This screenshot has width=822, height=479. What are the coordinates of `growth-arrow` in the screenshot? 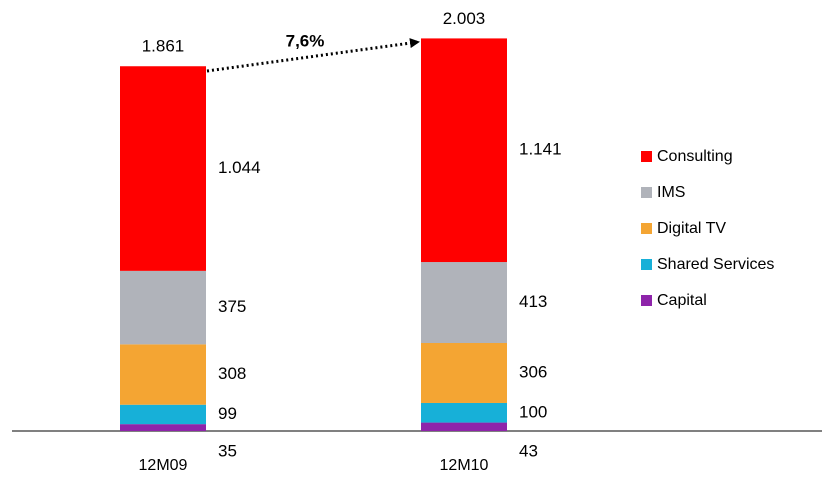 It's located at (313, 55).